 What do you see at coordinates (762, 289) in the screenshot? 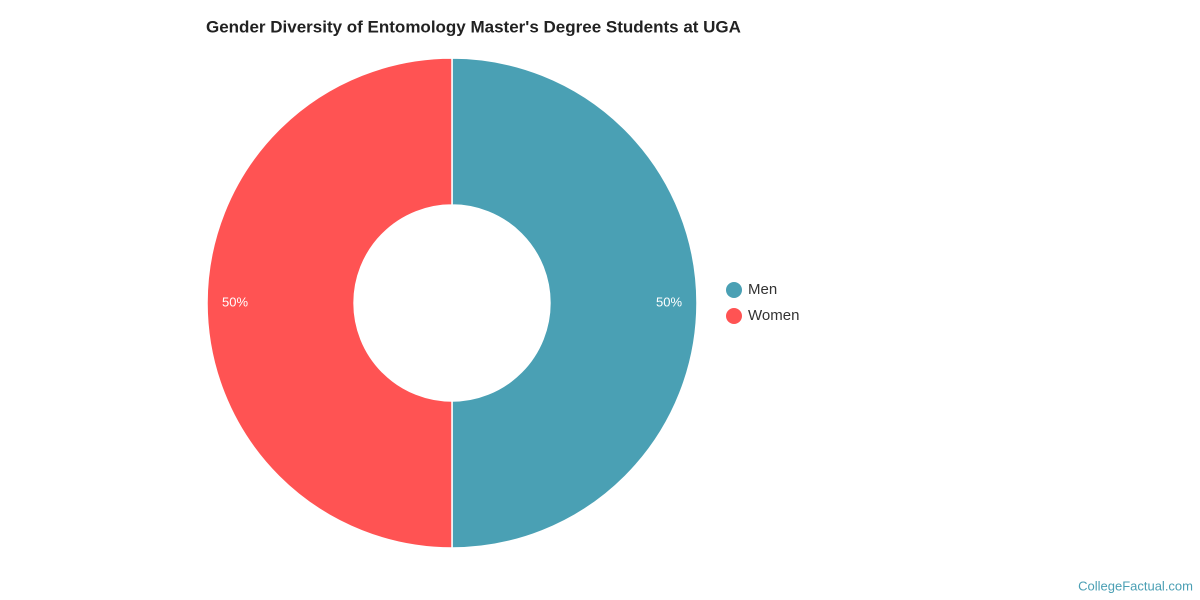
I see `legend-label: Men` at bounding box center [762, 289].